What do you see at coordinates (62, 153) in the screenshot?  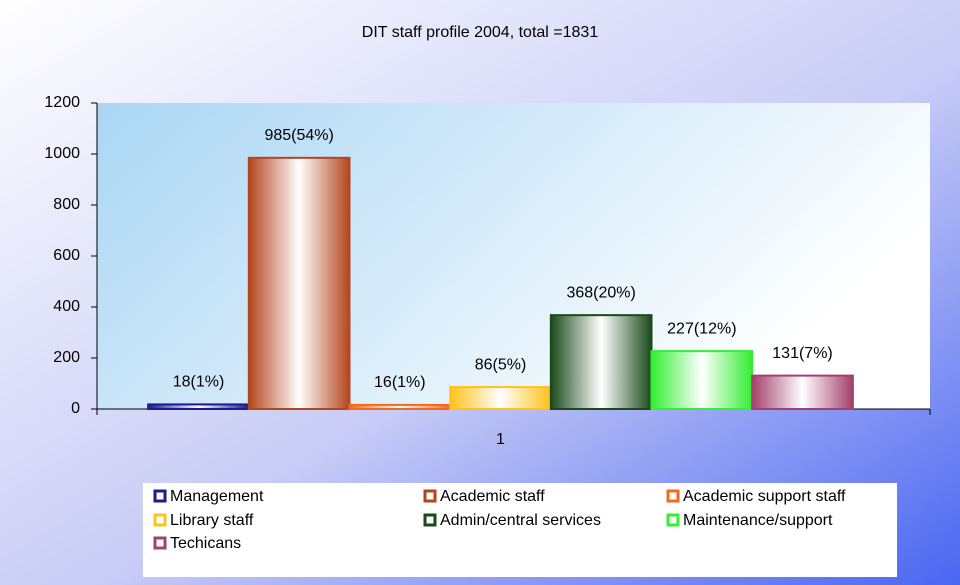 I see `y-tick-label: 1000` at bounding box center [62, 153].